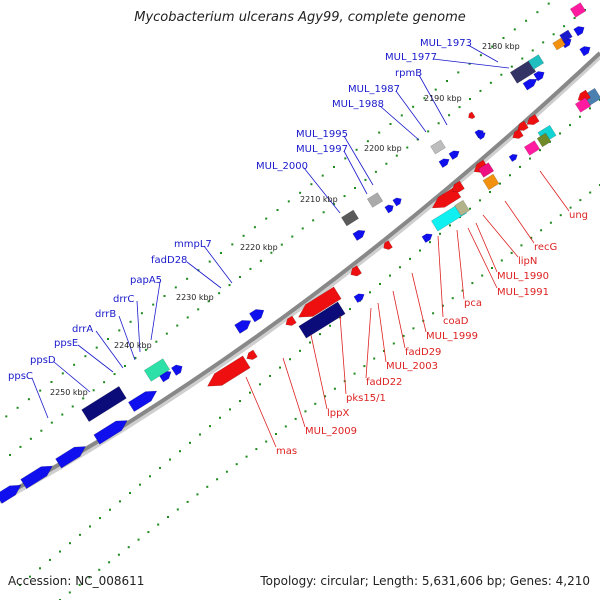  I want to click on forward-gene-label: MUL_1997, so click(322, 149).